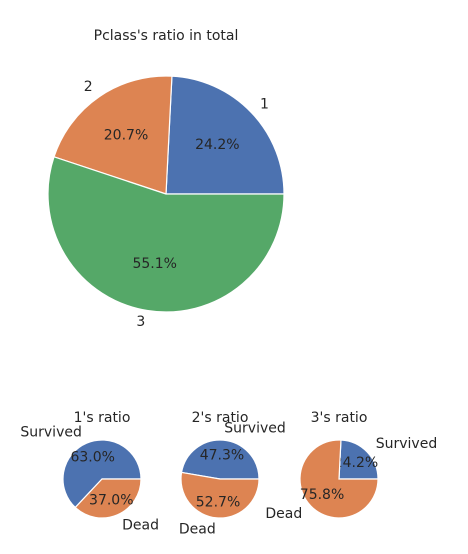 The width and height of the screenshot is (468, 554). Describe the element at coordinates (111, 500) in the screenshot. I see `slice-percent-label: 37.0%` at that location.